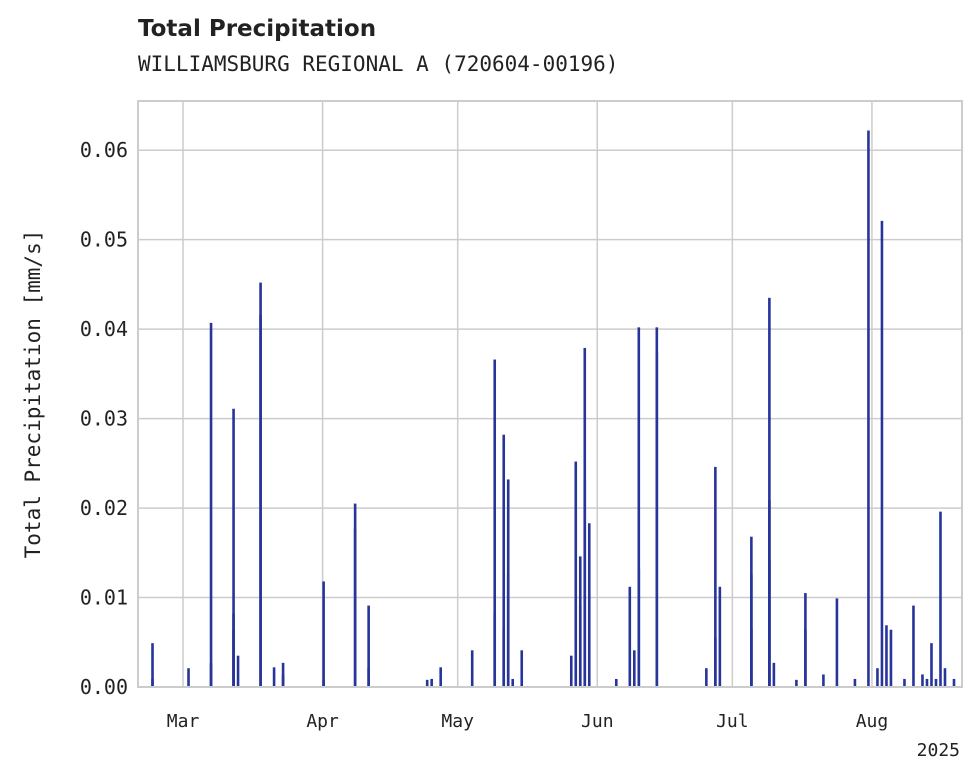 The image size is (980, 783). What do you see at coordinates (104, 240) in the screenshot?
I see `y-tick-label: 0.05` at bounding box center [104, 240].